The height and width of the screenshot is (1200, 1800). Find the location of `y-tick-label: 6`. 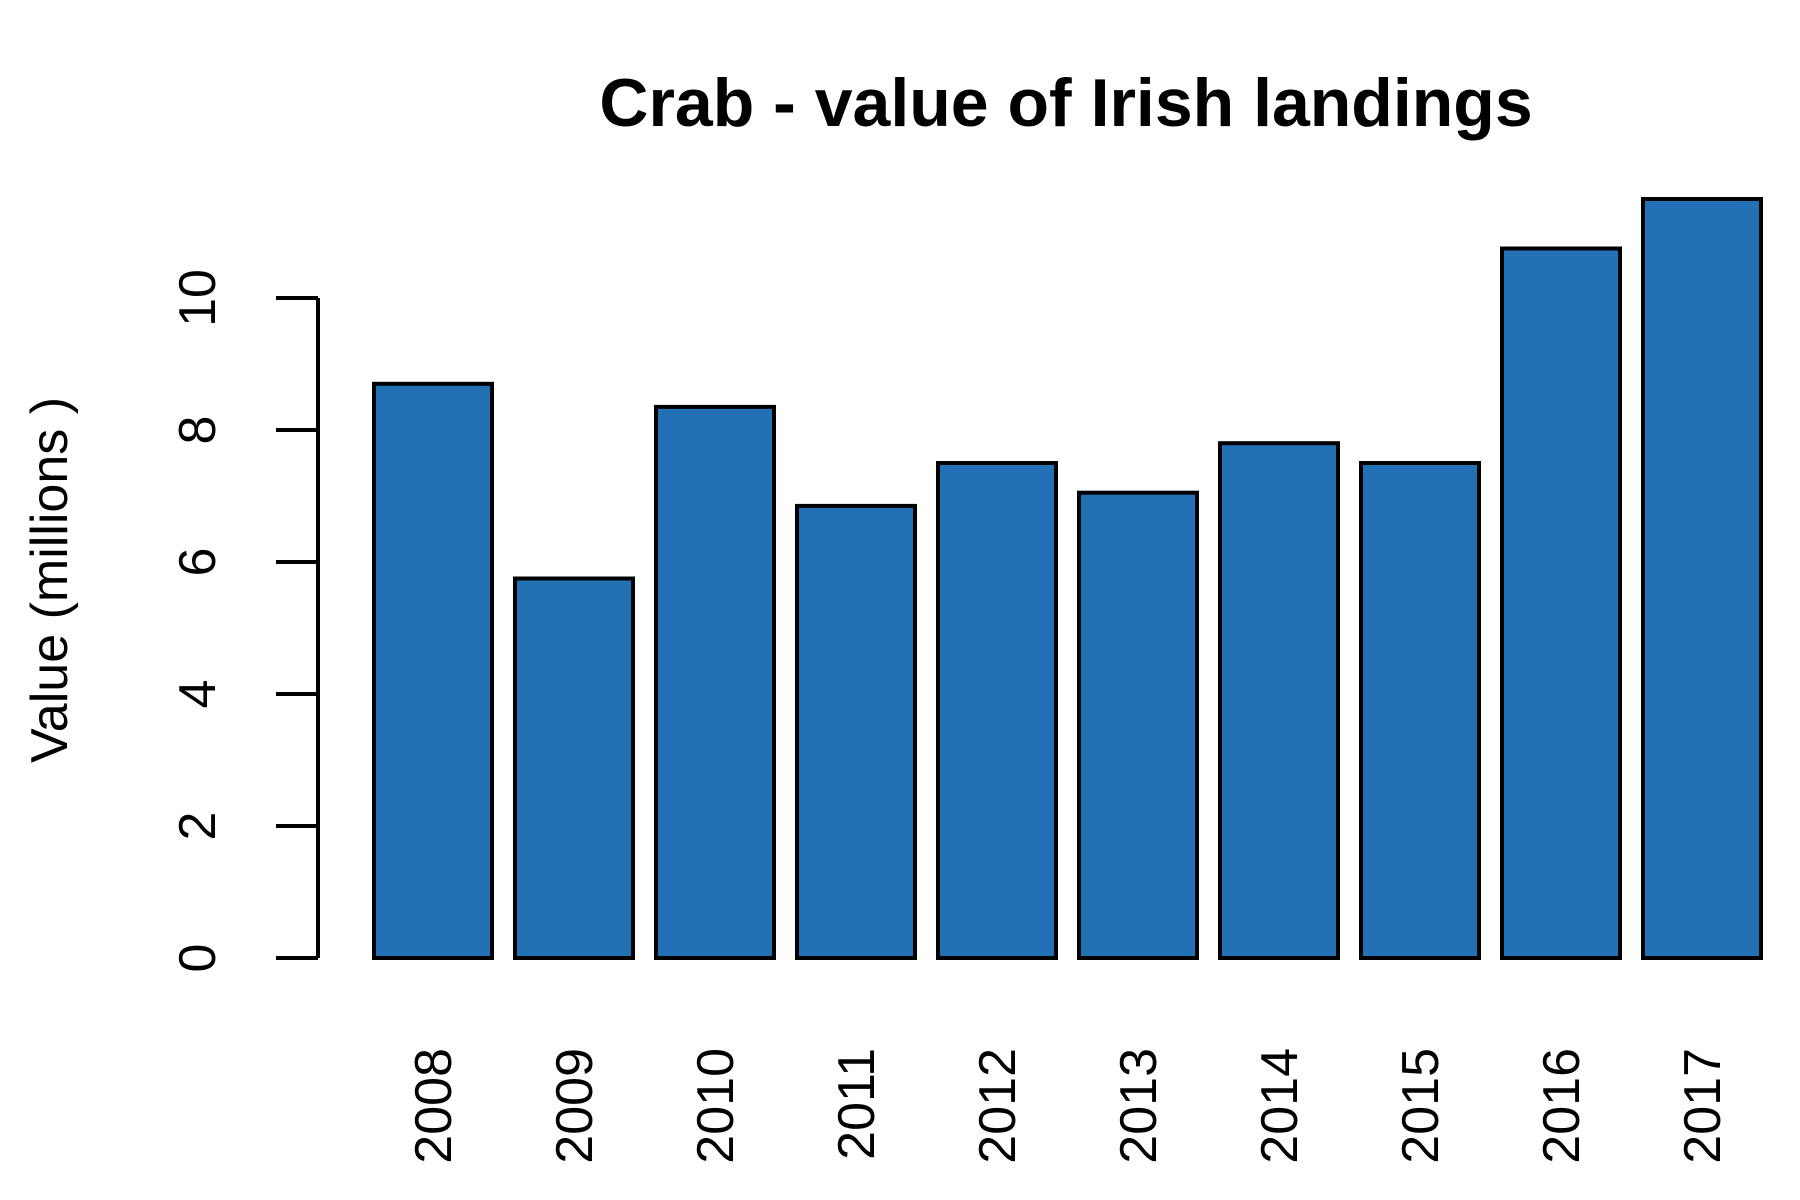

y-tick-label: 6 is located at coordinates (198, 562).